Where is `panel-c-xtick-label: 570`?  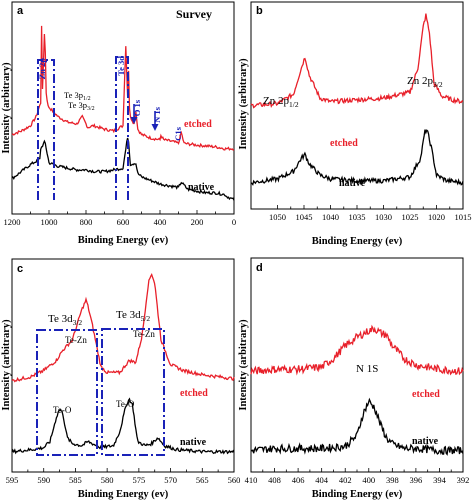 panel-c-xtick-label: 570 is located at coordinates (170, 480).